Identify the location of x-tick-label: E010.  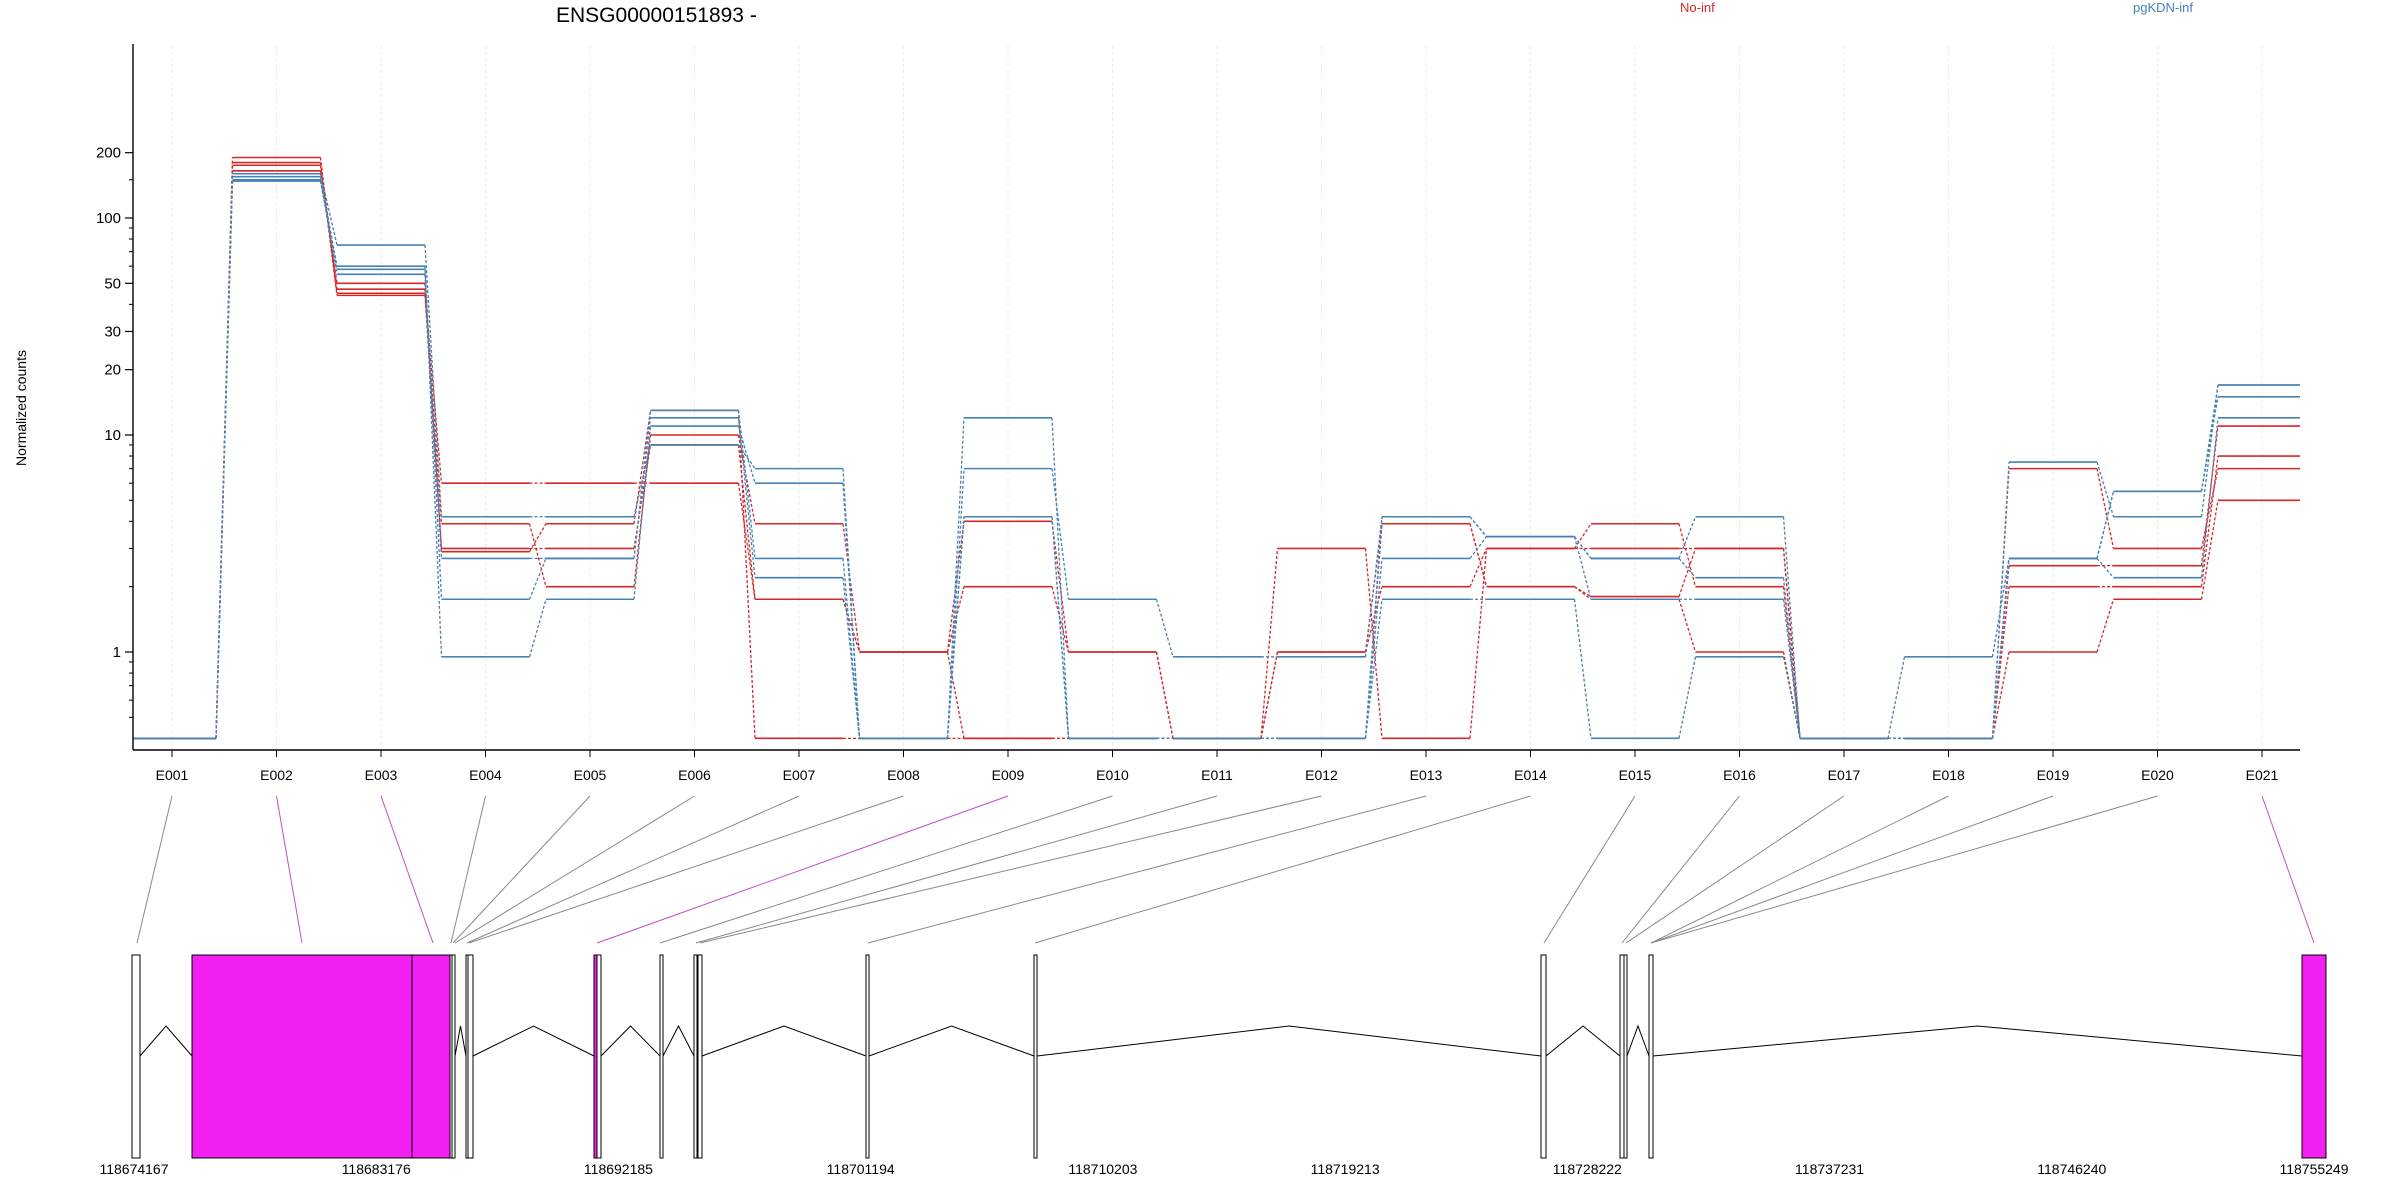
(1112, 775).